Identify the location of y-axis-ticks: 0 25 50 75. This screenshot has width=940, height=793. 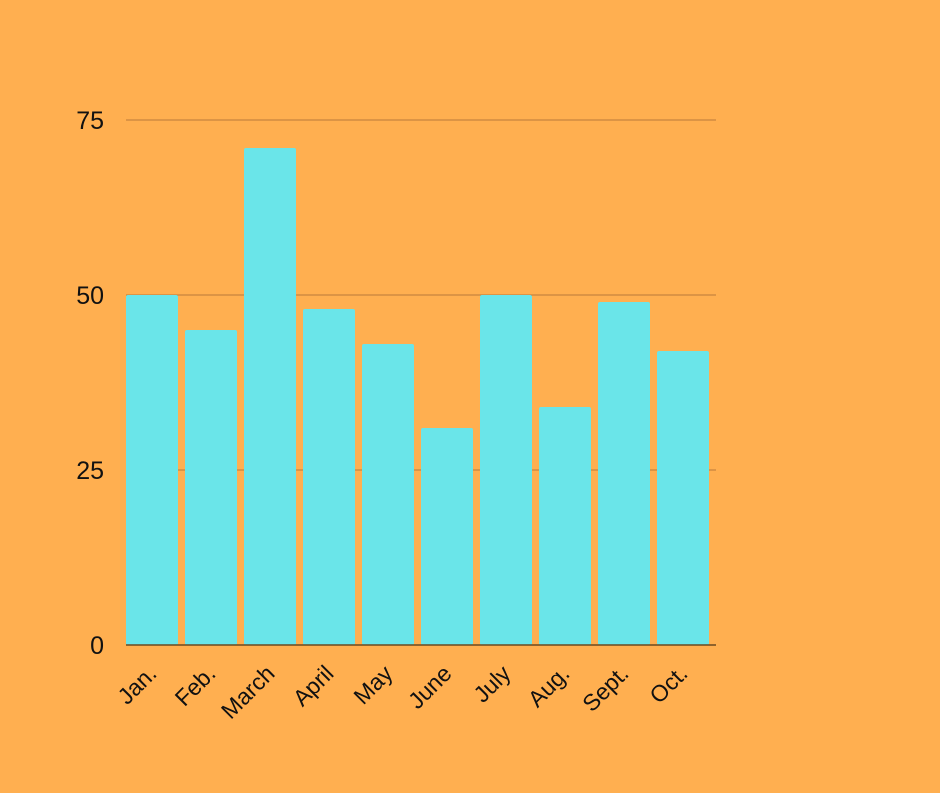
(90, 383).